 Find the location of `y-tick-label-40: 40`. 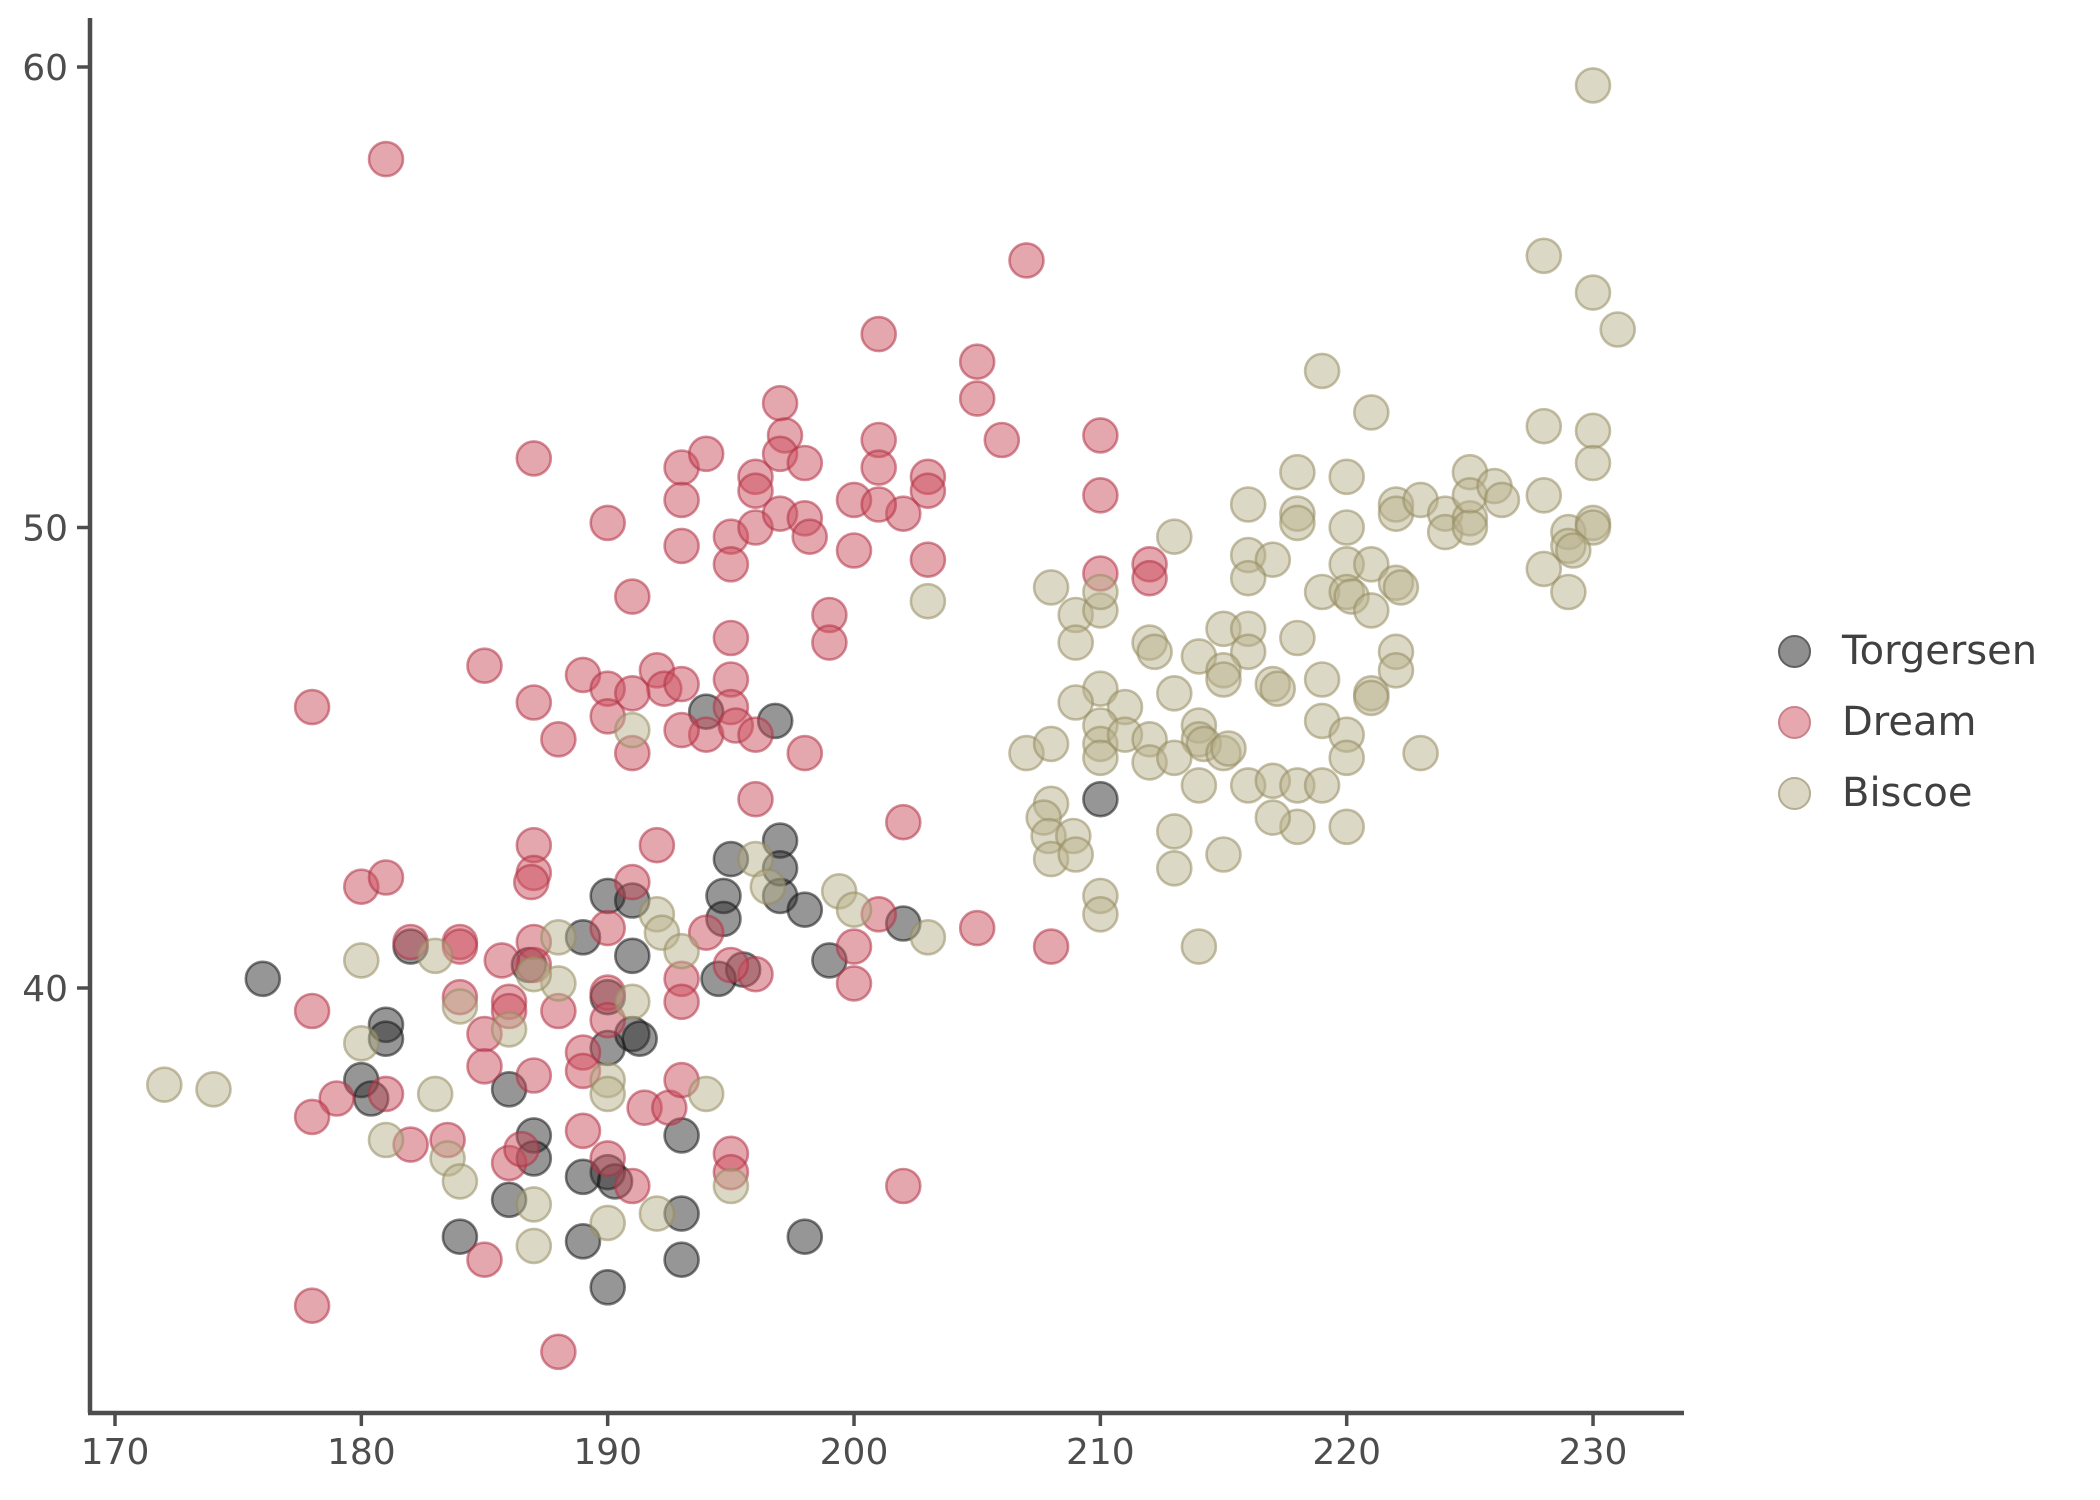

y-tick-label-40: 40 is located at coordinates (45, 989).